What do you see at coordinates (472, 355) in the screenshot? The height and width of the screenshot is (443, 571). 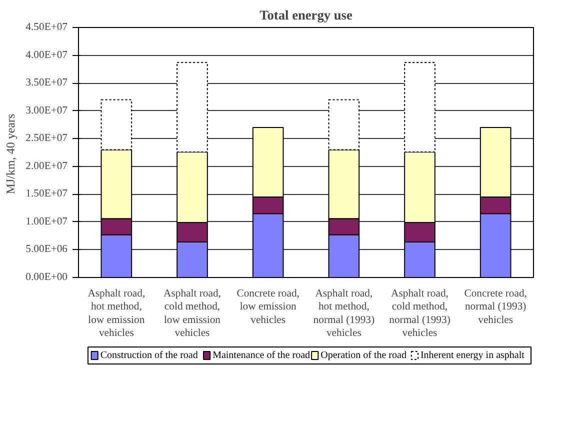 I see `legend-label: Inherent energy in asphalt` at bounding box center [472, 355].